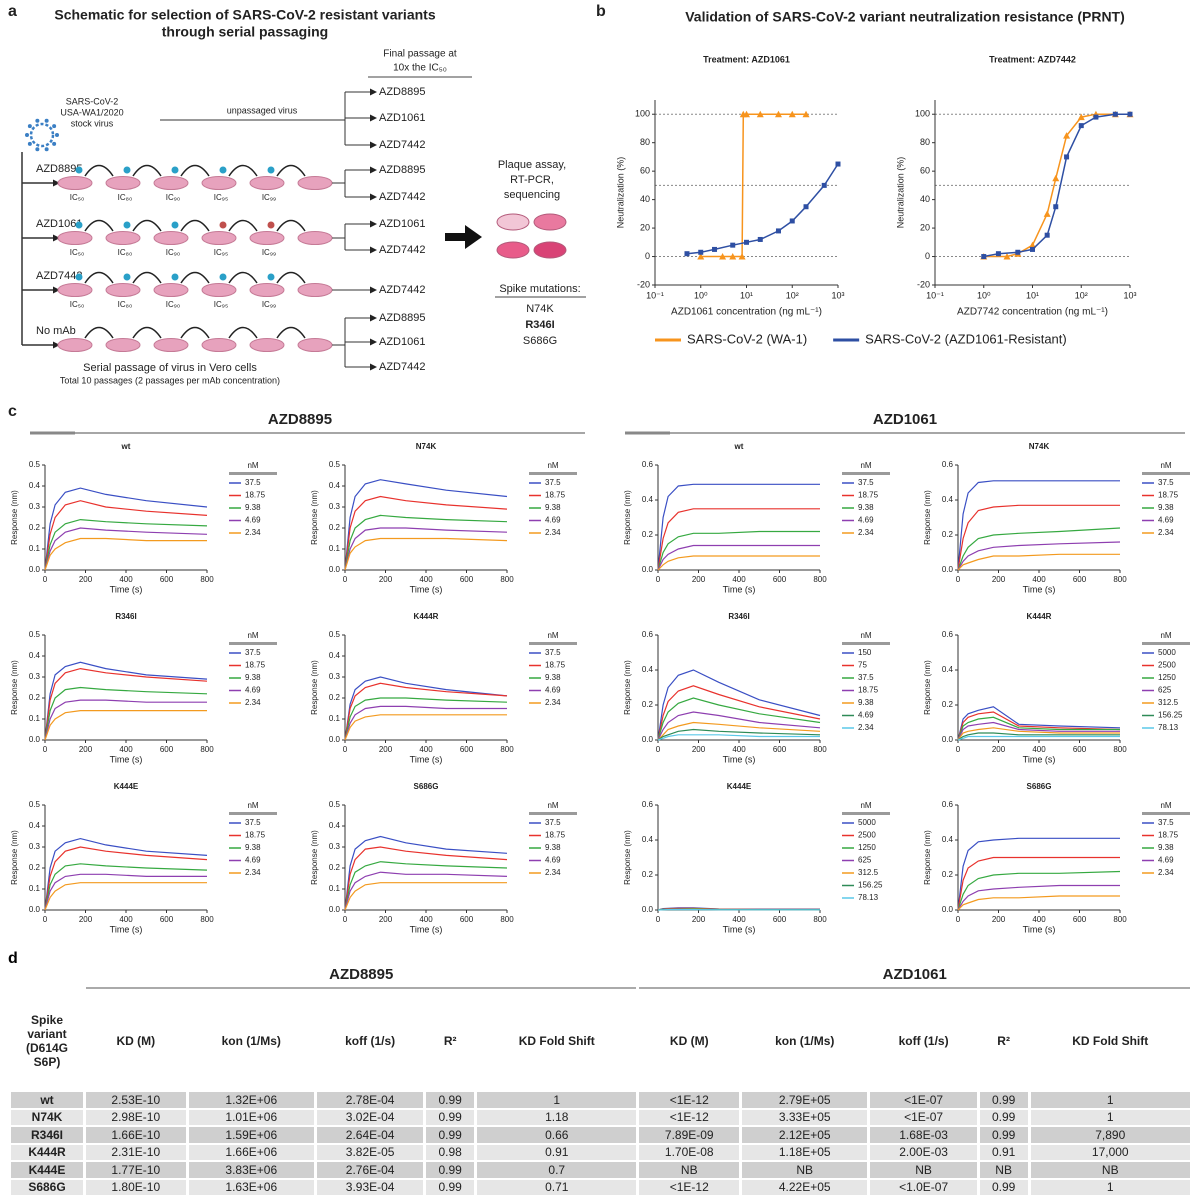 Image resolution: width=1200 pixels, height=1197 pixels. Describe the element at coordinates (255, 665) in the screenshot. I see `legend-label: 18.75` at that location.